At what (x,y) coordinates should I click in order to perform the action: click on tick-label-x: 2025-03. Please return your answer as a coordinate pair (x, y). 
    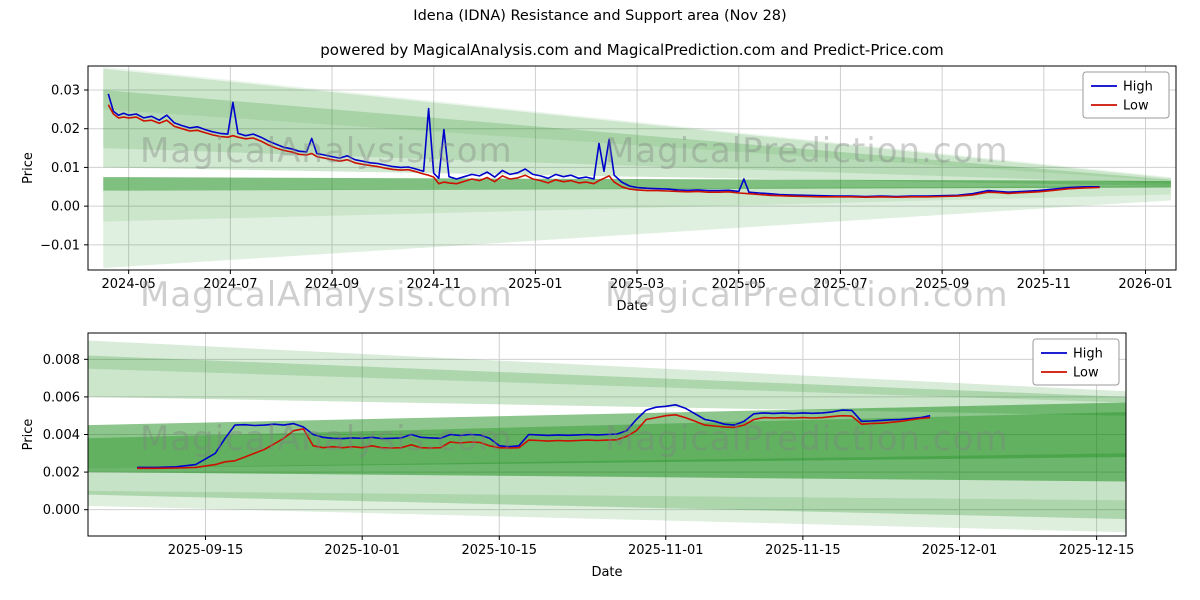
    Looking at the image, I should click on (637, 284).